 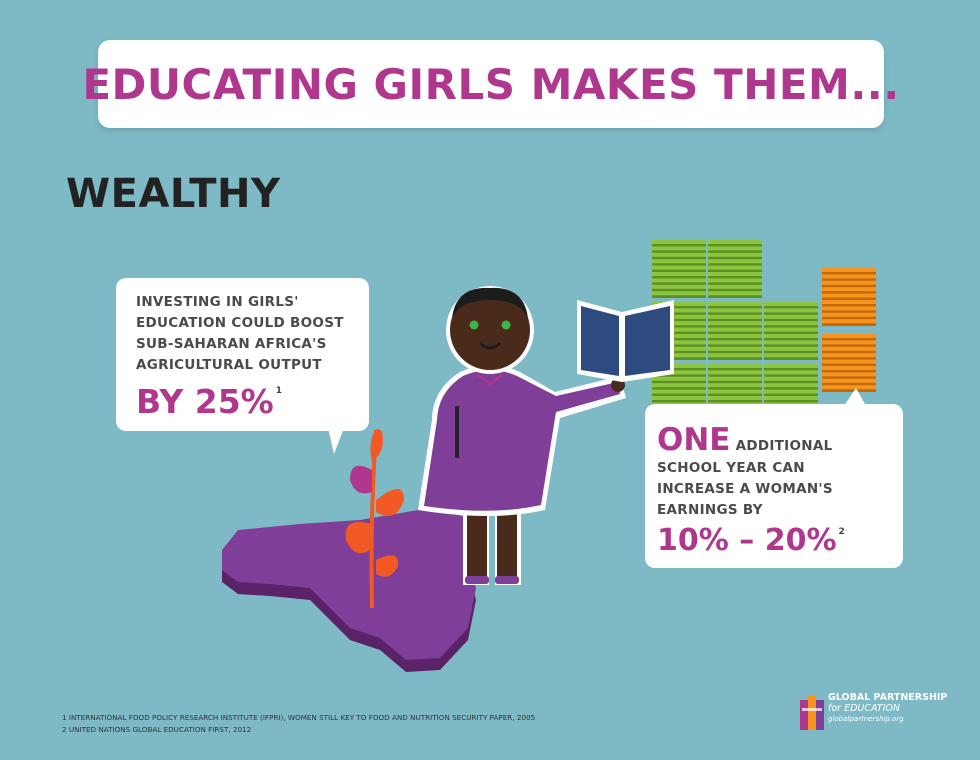 I want to click on right-first-line: ONE ADDITIONAL, so click(x=773, y=440).